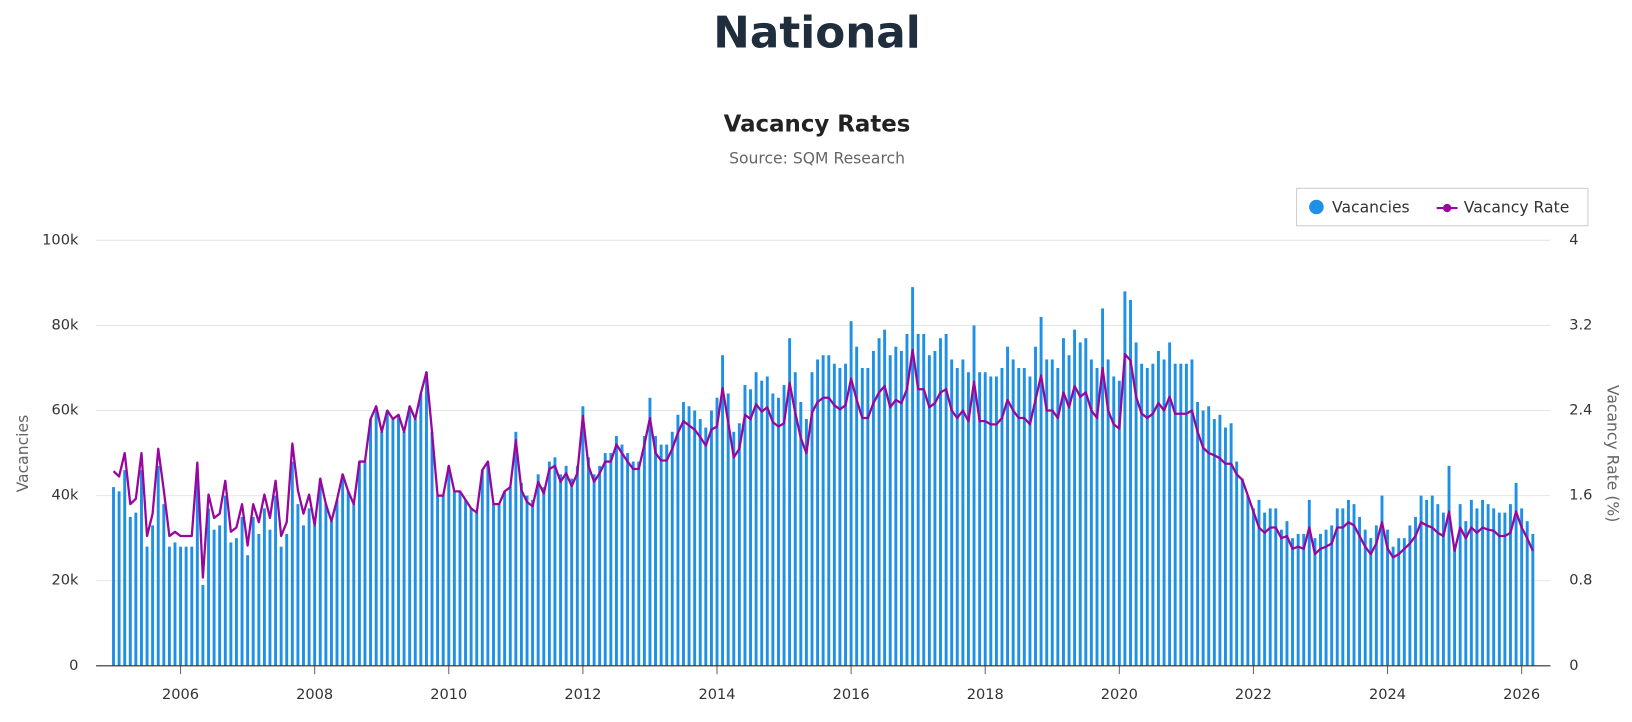 This screenshot has height=722, width=1632. Describe the element at coordinates (1517, 208) in the screenshot. I see `legend-label: Vacancy Rate` at that location.